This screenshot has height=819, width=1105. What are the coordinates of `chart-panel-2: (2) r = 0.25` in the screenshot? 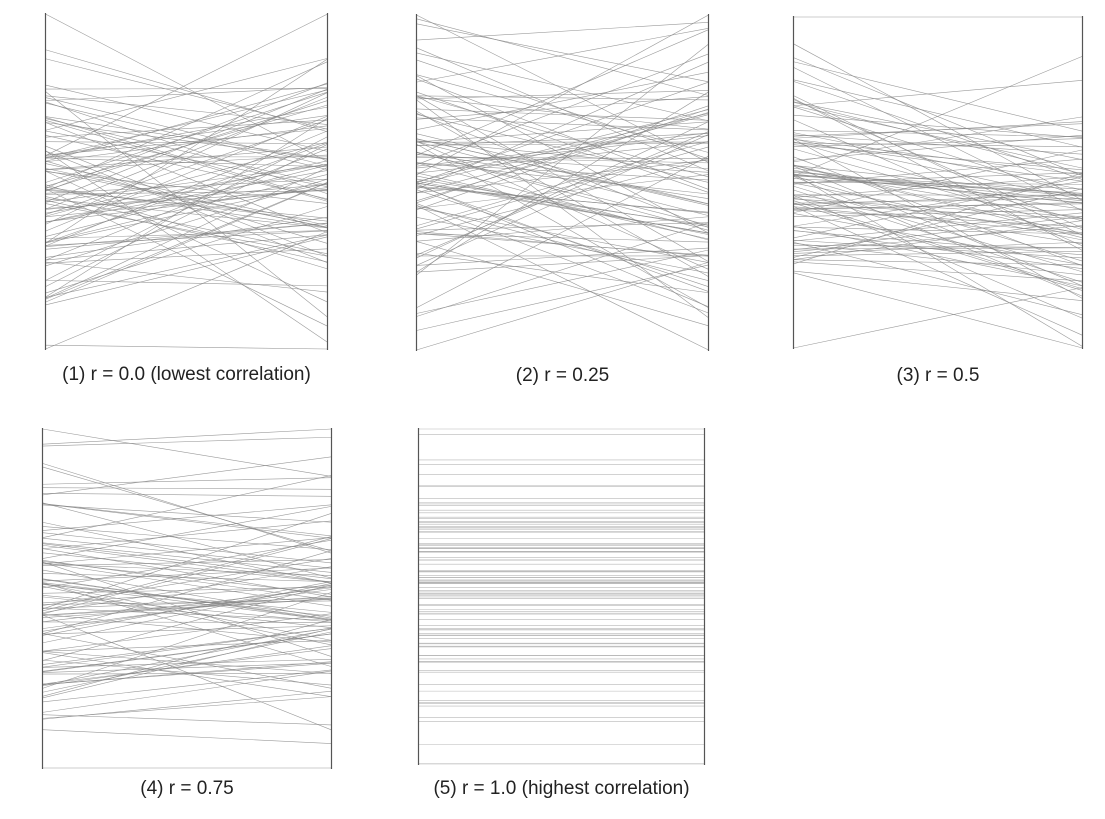 It's located at (562, 200).